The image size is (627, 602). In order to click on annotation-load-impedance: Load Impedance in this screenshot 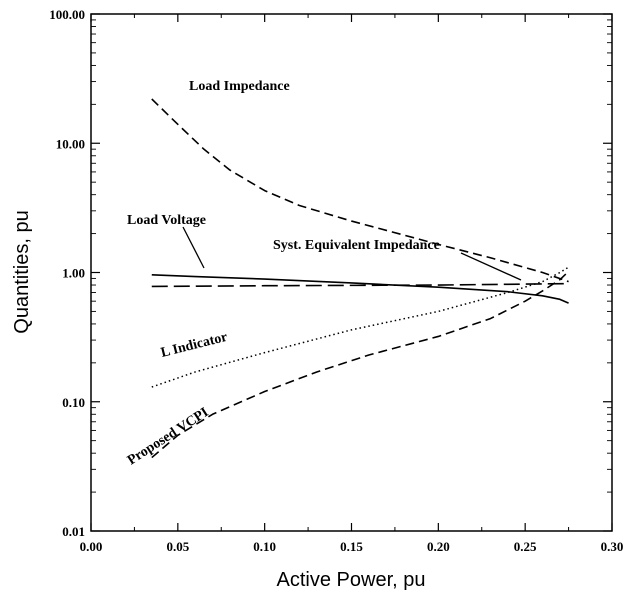, I will do `click(239, 86)`.